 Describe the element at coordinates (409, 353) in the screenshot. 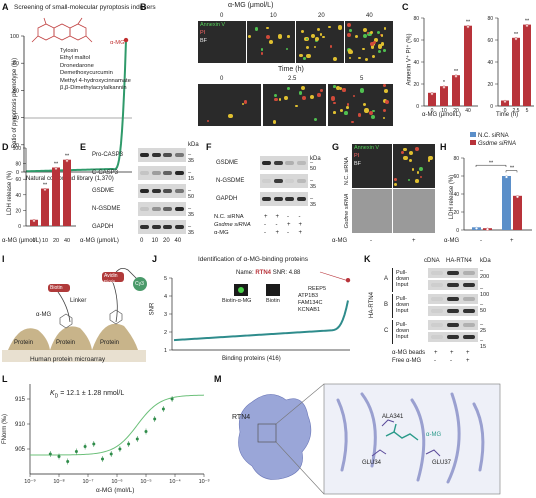

I see `beads-label: α-MG beads` at that location.